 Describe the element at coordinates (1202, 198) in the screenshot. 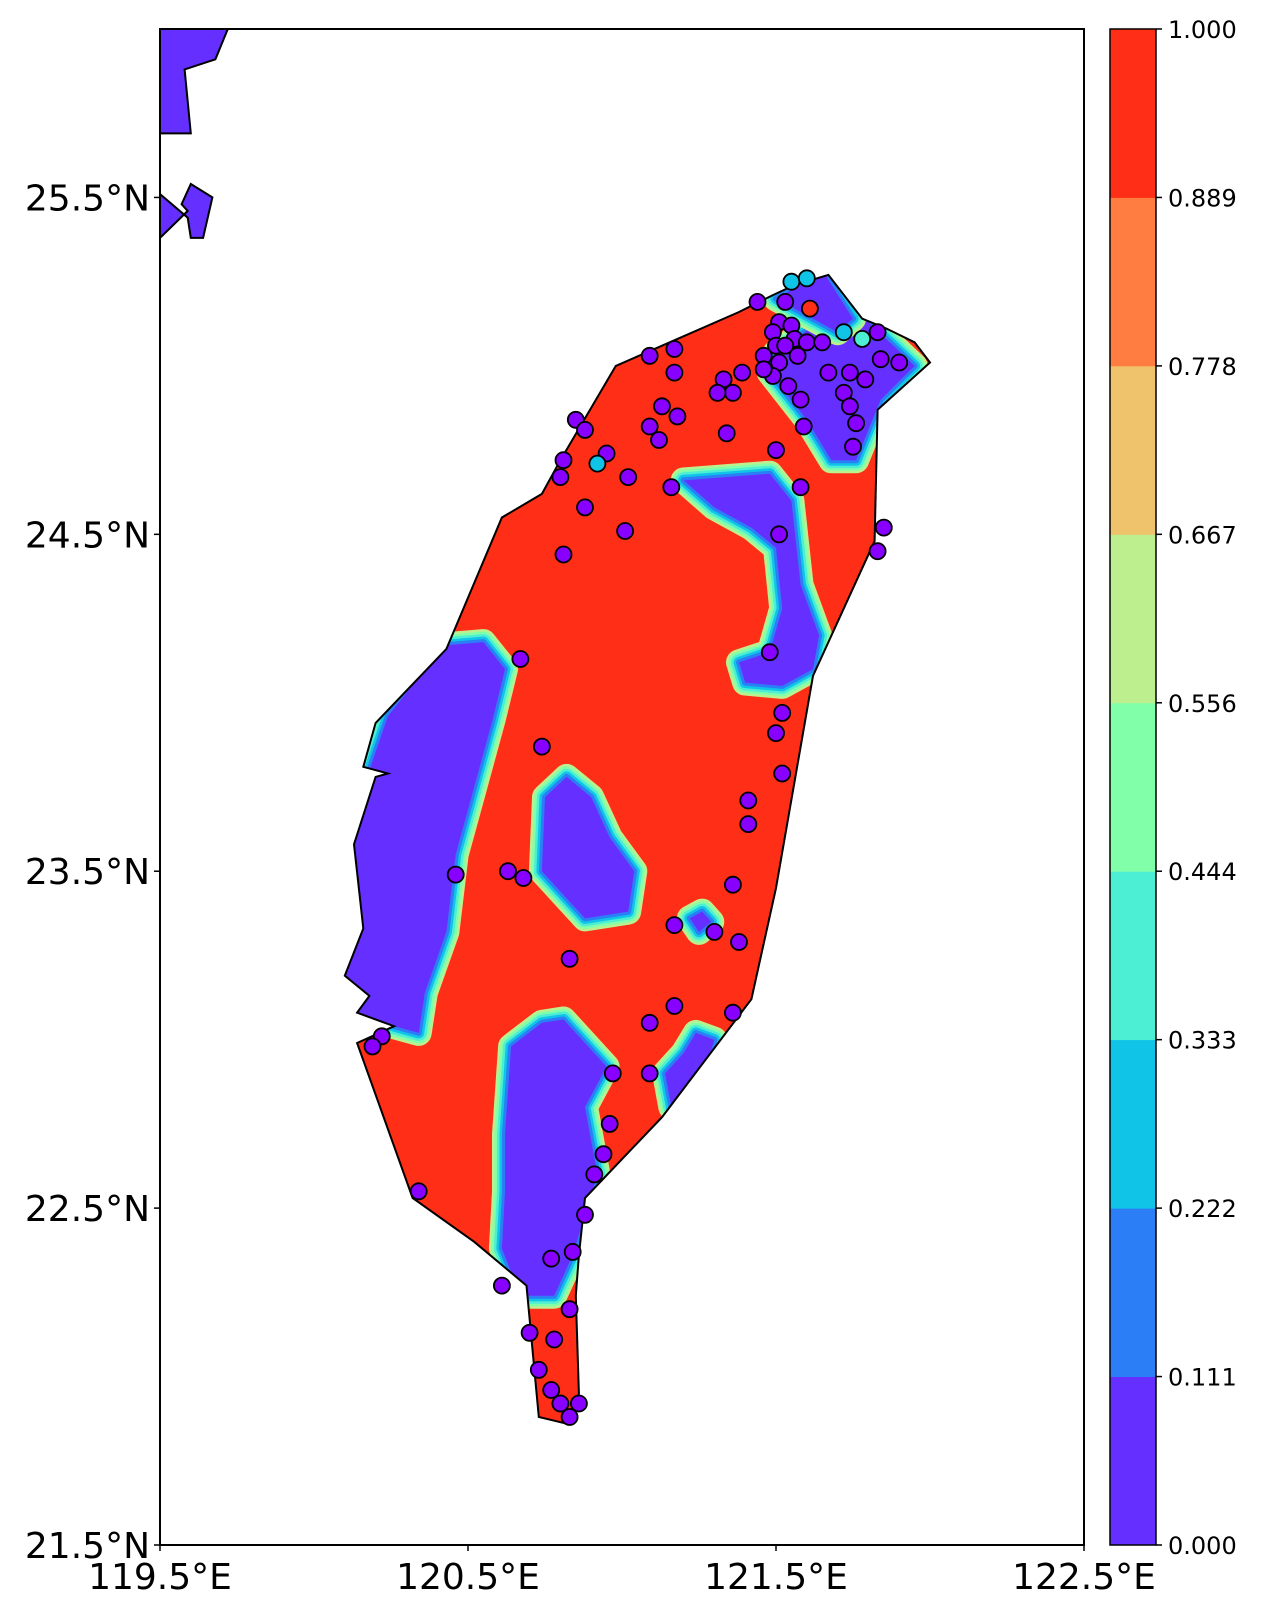

I see `colorbar-label: 0.889` at that location.